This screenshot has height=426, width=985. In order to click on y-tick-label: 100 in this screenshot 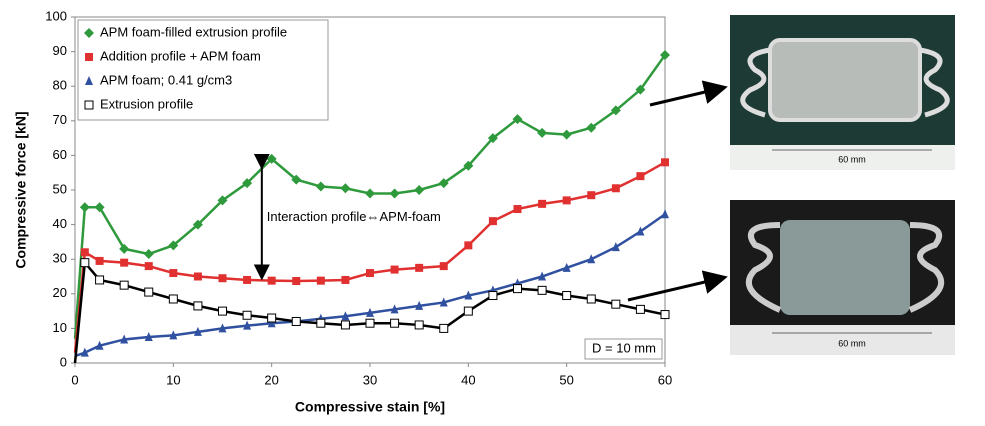, I will do `click(56, 15)`.